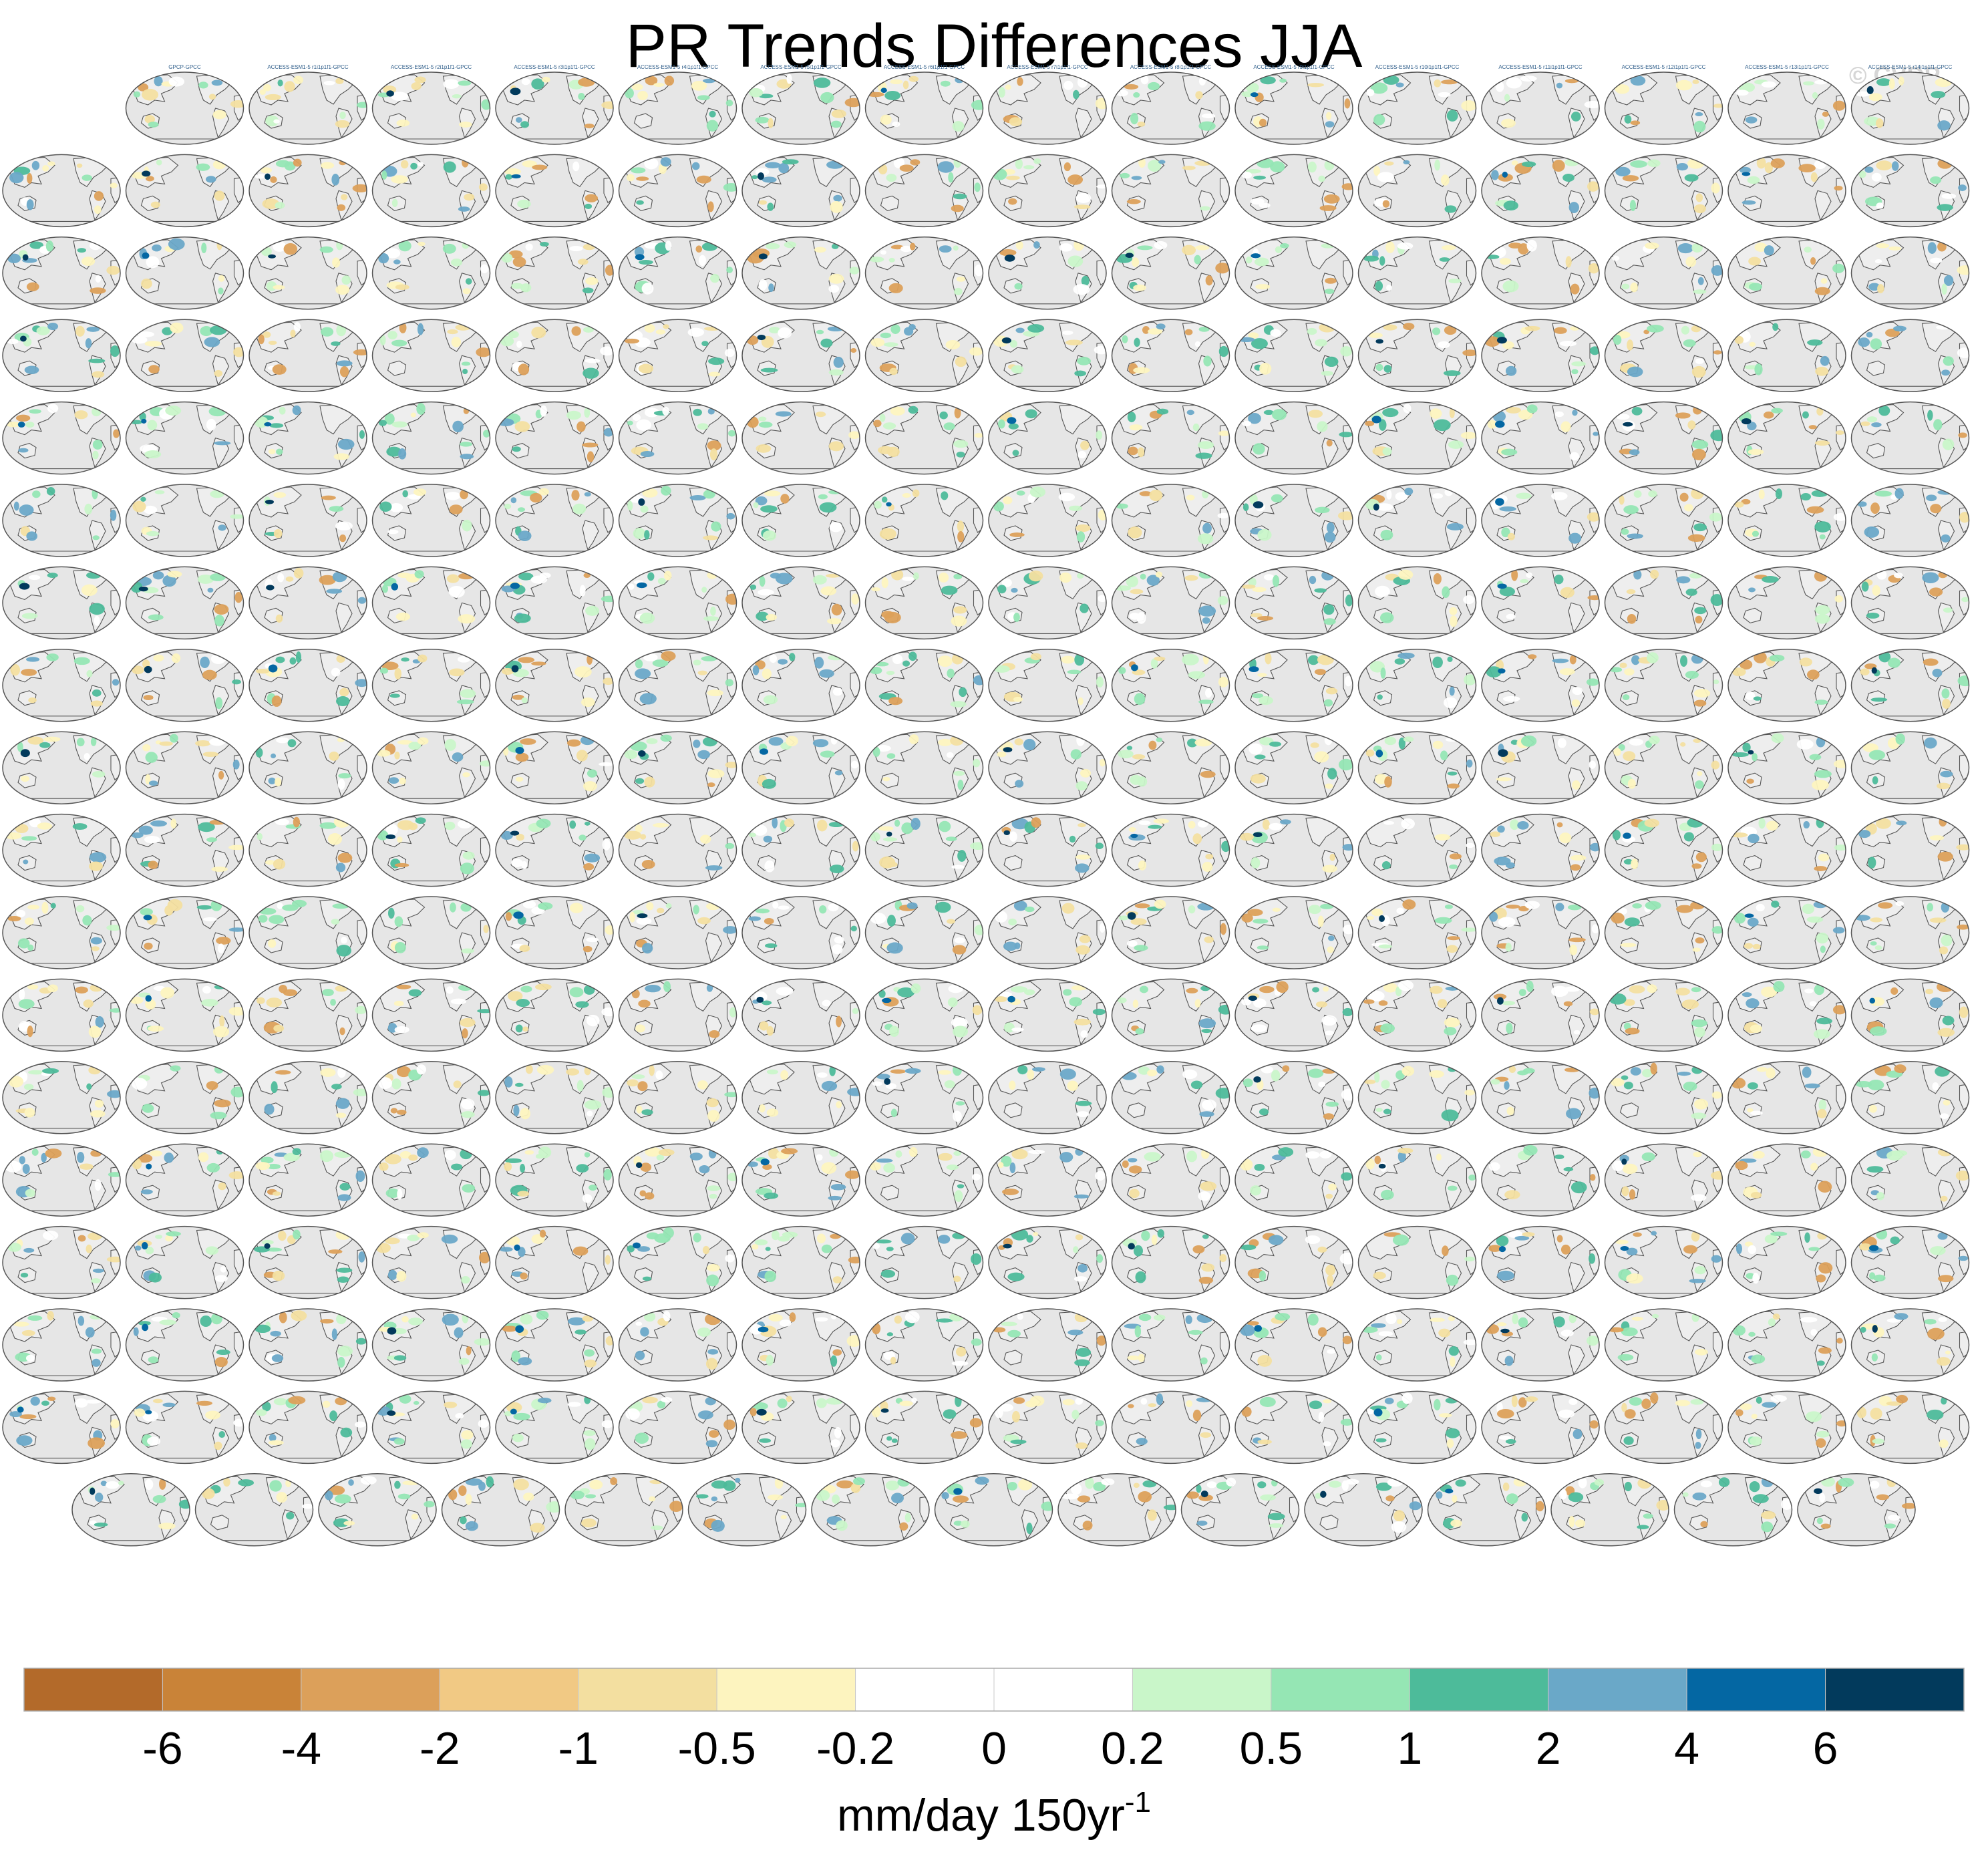 This screenshot has width=1988, height=1858. I want to click on globe-map-panel: ACCESS-ESM1-5 r9i1p1f1-GPCC, so click(1293, 104).